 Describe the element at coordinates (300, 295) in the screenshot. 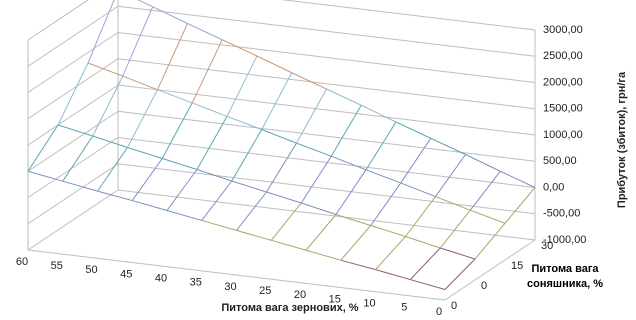

I see `x-tick-label: 20` at that location.